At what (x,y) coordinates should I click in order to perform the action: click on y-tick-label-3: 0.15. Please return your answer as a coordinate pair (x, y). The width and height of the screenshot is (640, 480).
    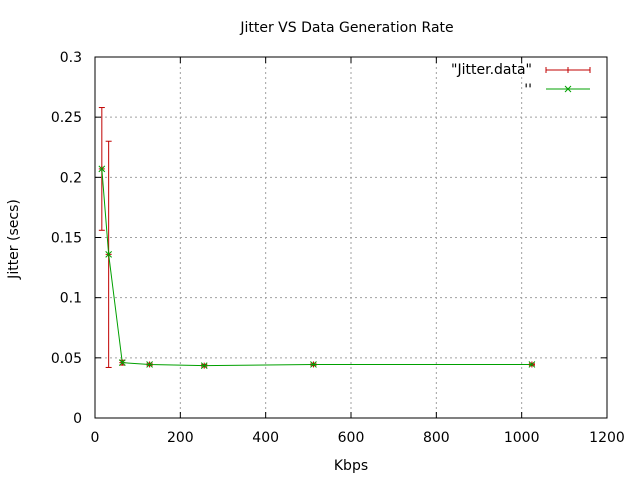
    Looking at the image, I should click on (66, 239).